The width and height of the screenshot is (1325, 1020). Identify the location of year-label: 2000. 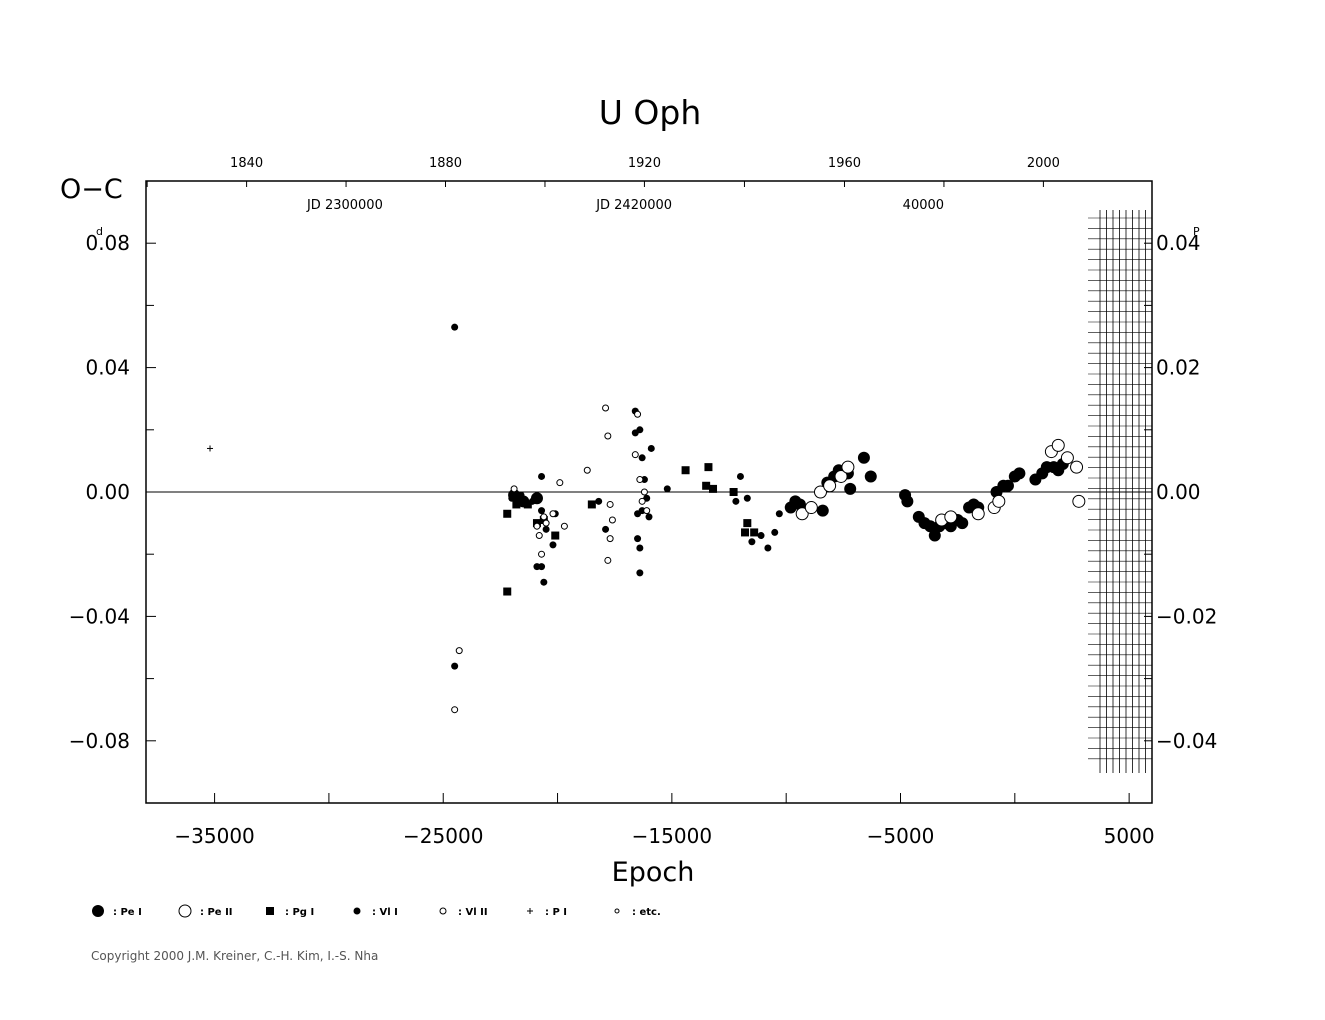
(1043, 163).